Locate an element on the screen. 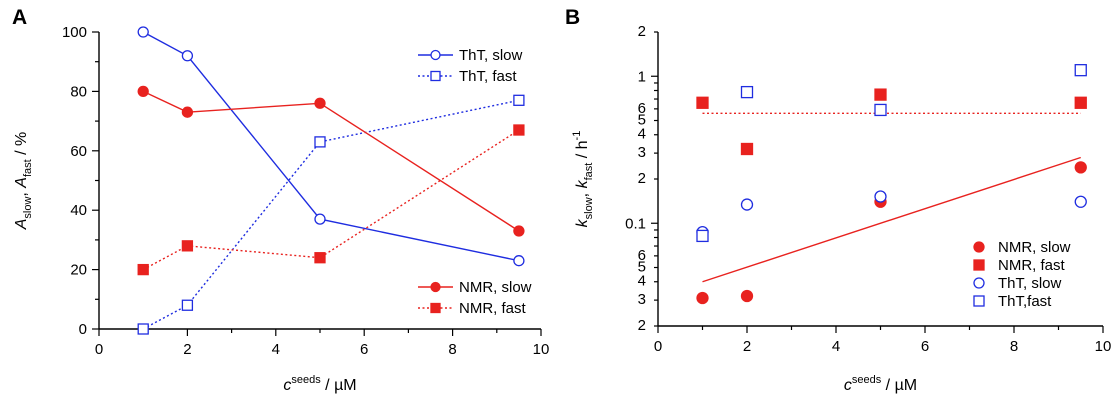 This screenshot has width=1113, height=397. legend-label-tht-fast: ThT, fast is located at coordinates (488, 76).